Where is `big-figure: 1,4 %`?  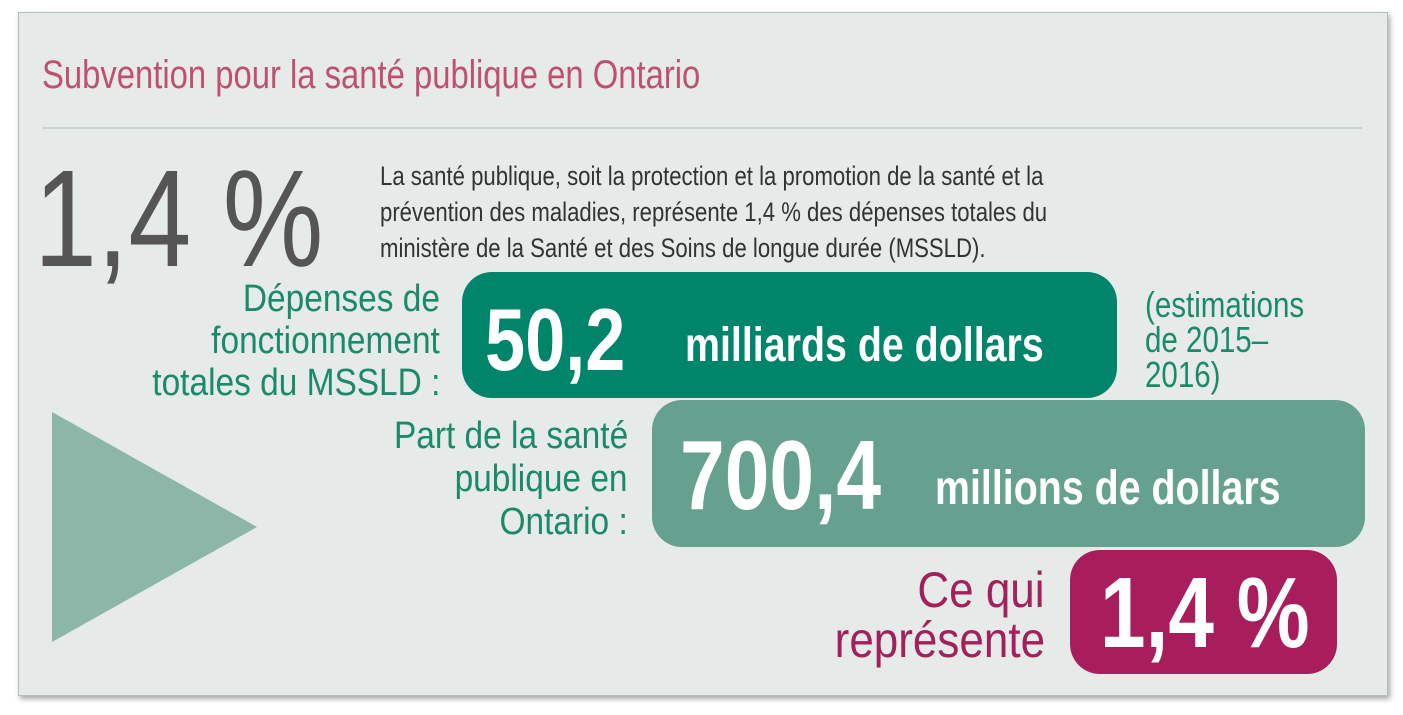 big-figure: 1,4 % is located at coordinates (179, 219).